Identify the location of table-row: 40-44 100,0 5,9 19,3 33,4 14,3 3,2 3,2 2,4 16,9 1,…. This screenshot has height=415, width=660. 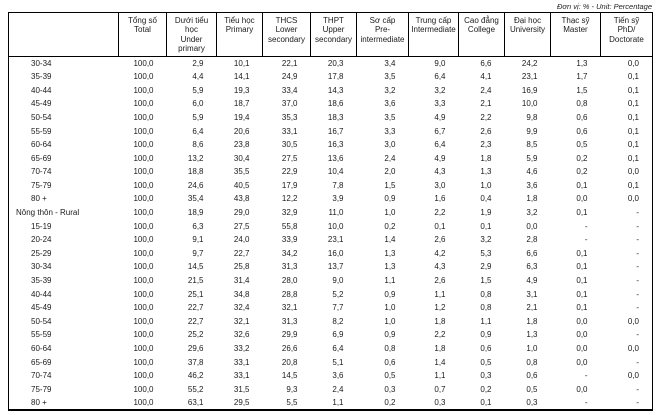
(331, 90).